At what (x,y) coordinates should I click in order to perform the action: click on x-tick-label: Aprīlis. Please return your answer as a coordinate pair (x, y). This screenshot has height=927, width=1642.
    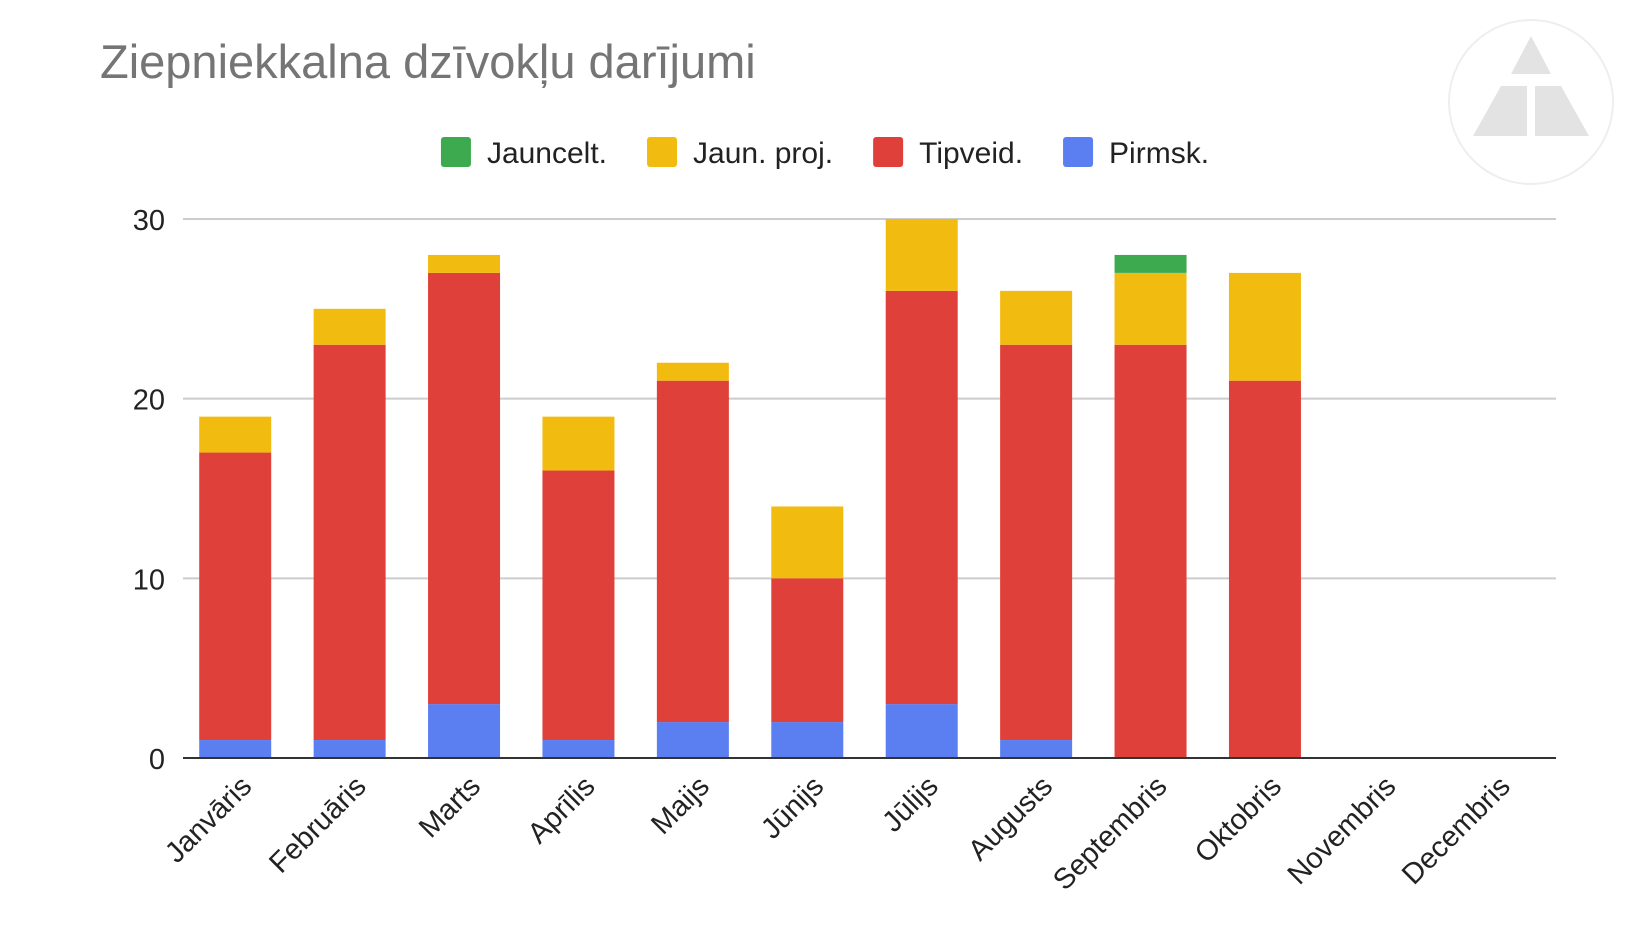
    Looking at the image, I should click on (562, 810).